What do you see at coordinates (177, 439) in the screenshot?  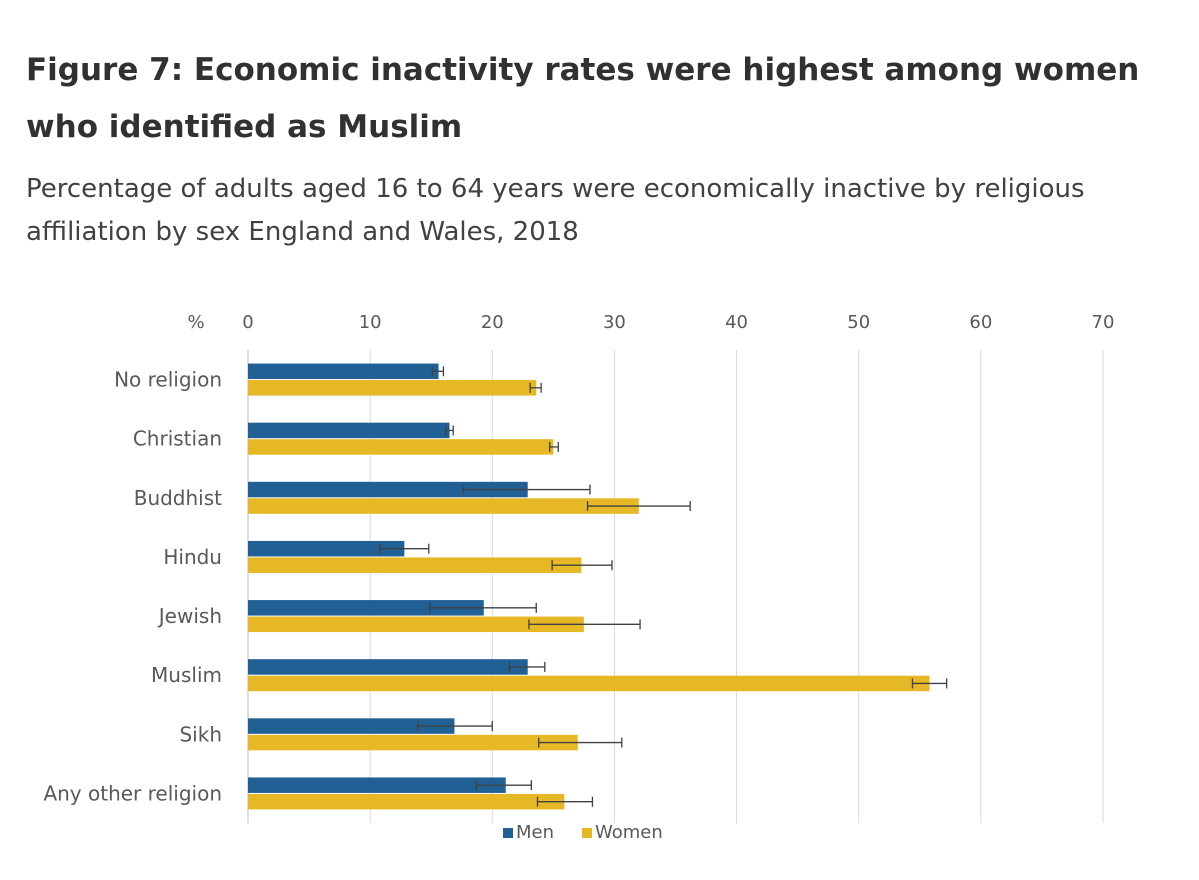 I see `category-label: Christian` at bounding box center [177, 439].